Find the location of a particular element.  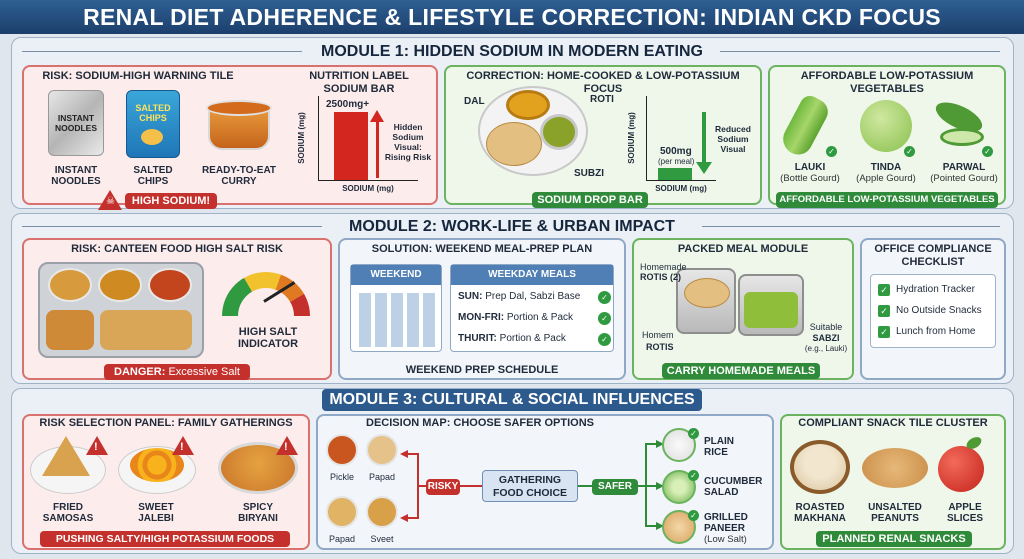

checklist-item-3-check-icon: ✓ is located at coordinates (884, 332).